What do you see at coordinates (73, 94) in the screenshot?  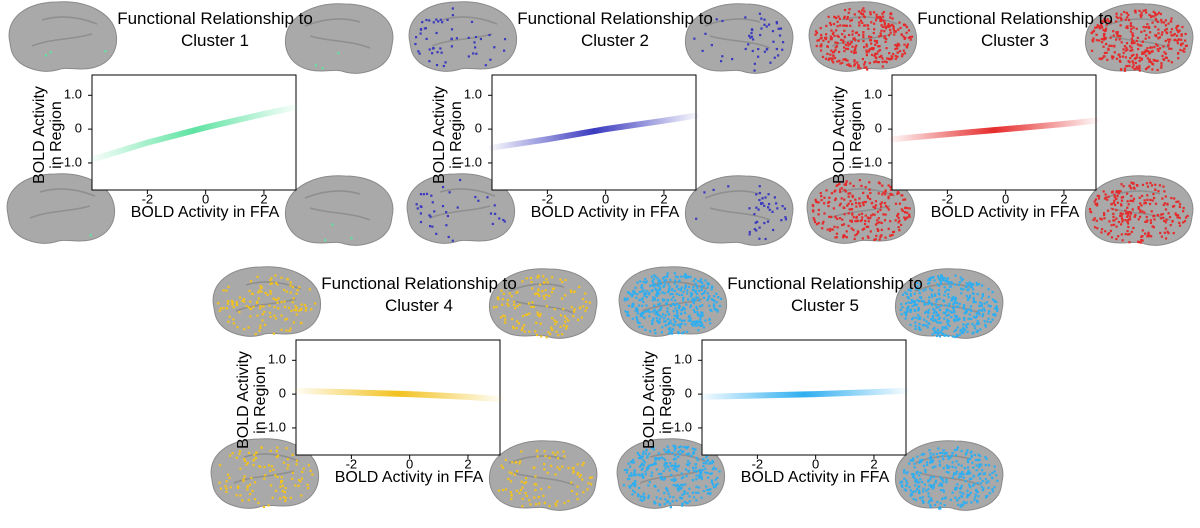 I see `y-tick-label: 1.0` at bounding box center [73, 94].